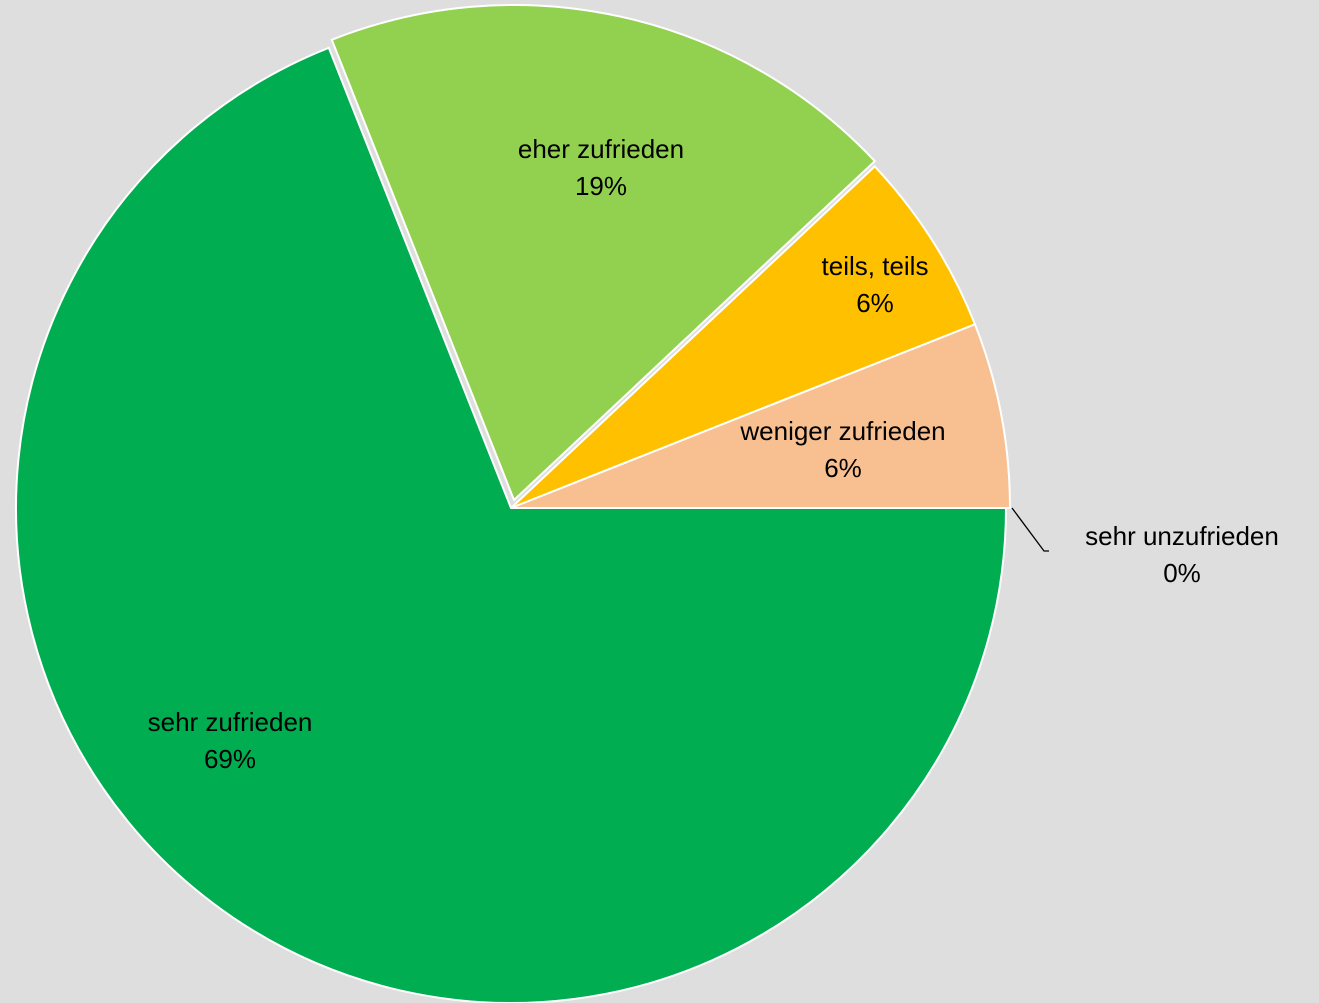  I want to click on slice-value-sehr-zufrieden: 69%, so click(230, 759).